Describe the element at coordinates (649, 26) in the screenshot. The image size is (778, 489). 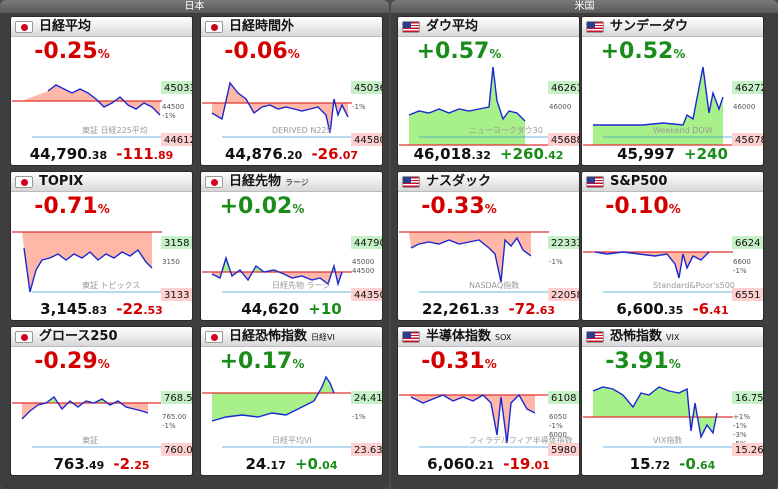
I see `card-title-text: サンデーダウ` at that location.